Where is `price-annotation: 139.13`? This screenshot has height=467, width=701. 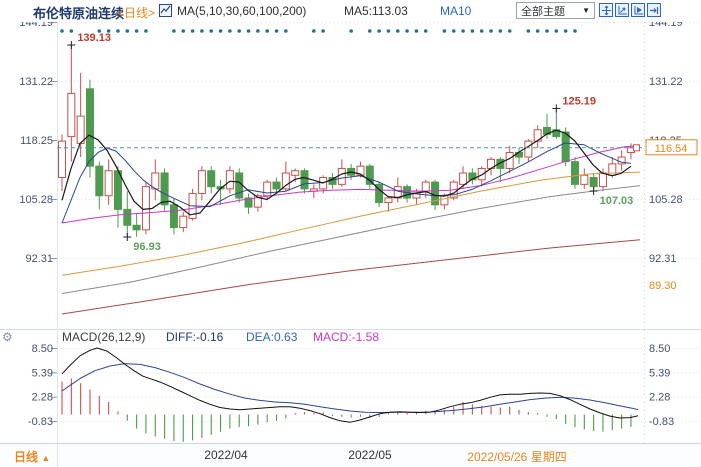 price-annotation: 139.13 is located at coordinates (89, 41).